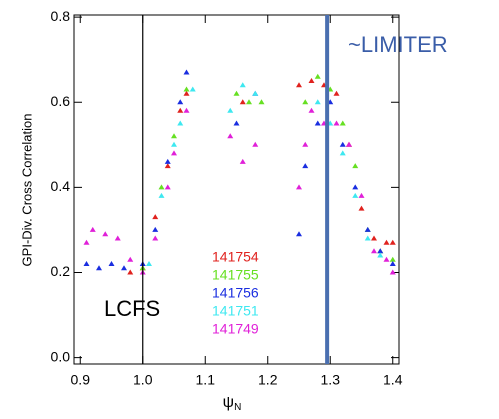  Describe the element at coordinates (235, 311) in the screenshot. I see `legend-entry: 141751` at that location.